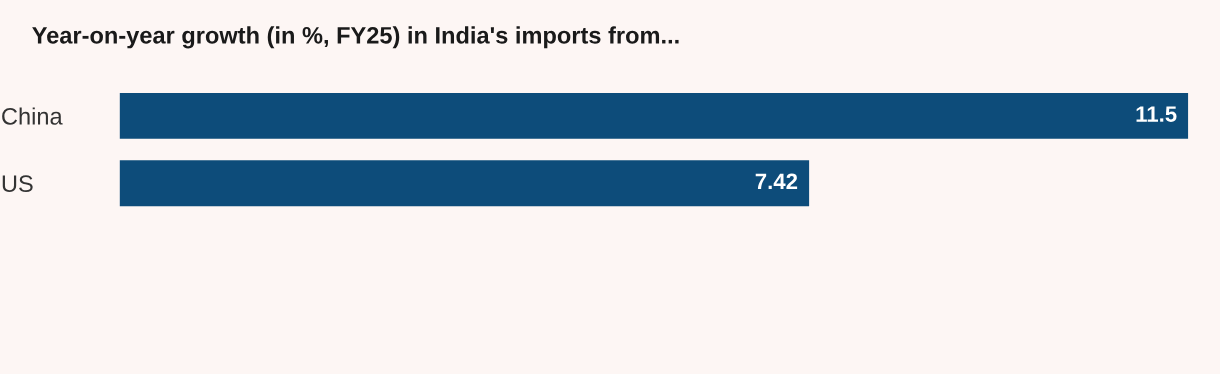 The height and width of the screenshot is (374, 1220). What do you see at coordinates (32, 116) in the screenshot?
I see `y-tick-label: China` at bounding box center [32, 116].